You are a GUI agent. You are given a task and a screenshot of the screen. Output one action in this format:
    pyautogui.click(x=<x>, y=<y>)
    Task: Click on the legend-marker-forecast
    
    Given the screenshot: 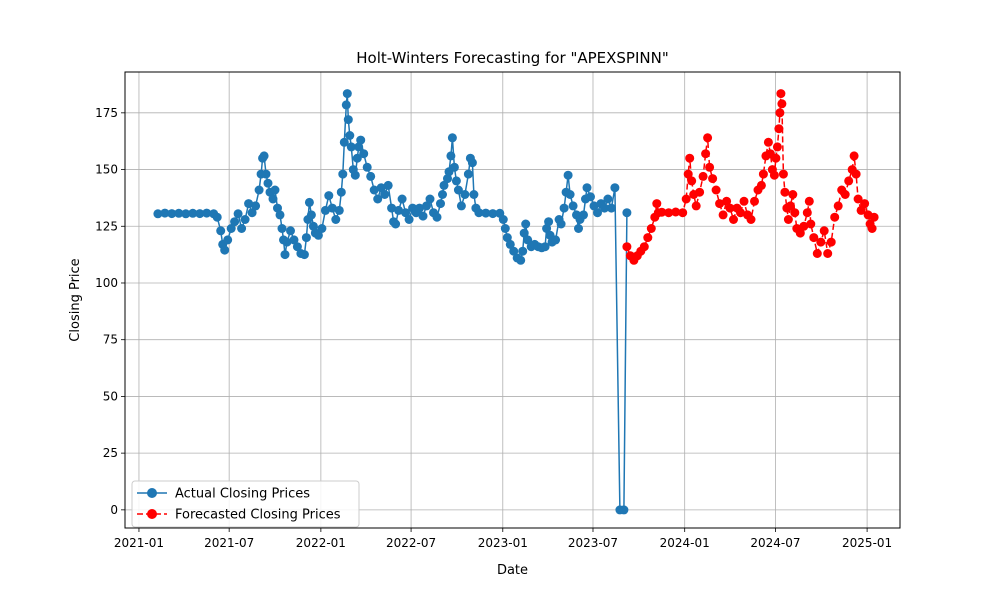 What is the action you would take?
    pyautogui.click(x=152, y=514)
    